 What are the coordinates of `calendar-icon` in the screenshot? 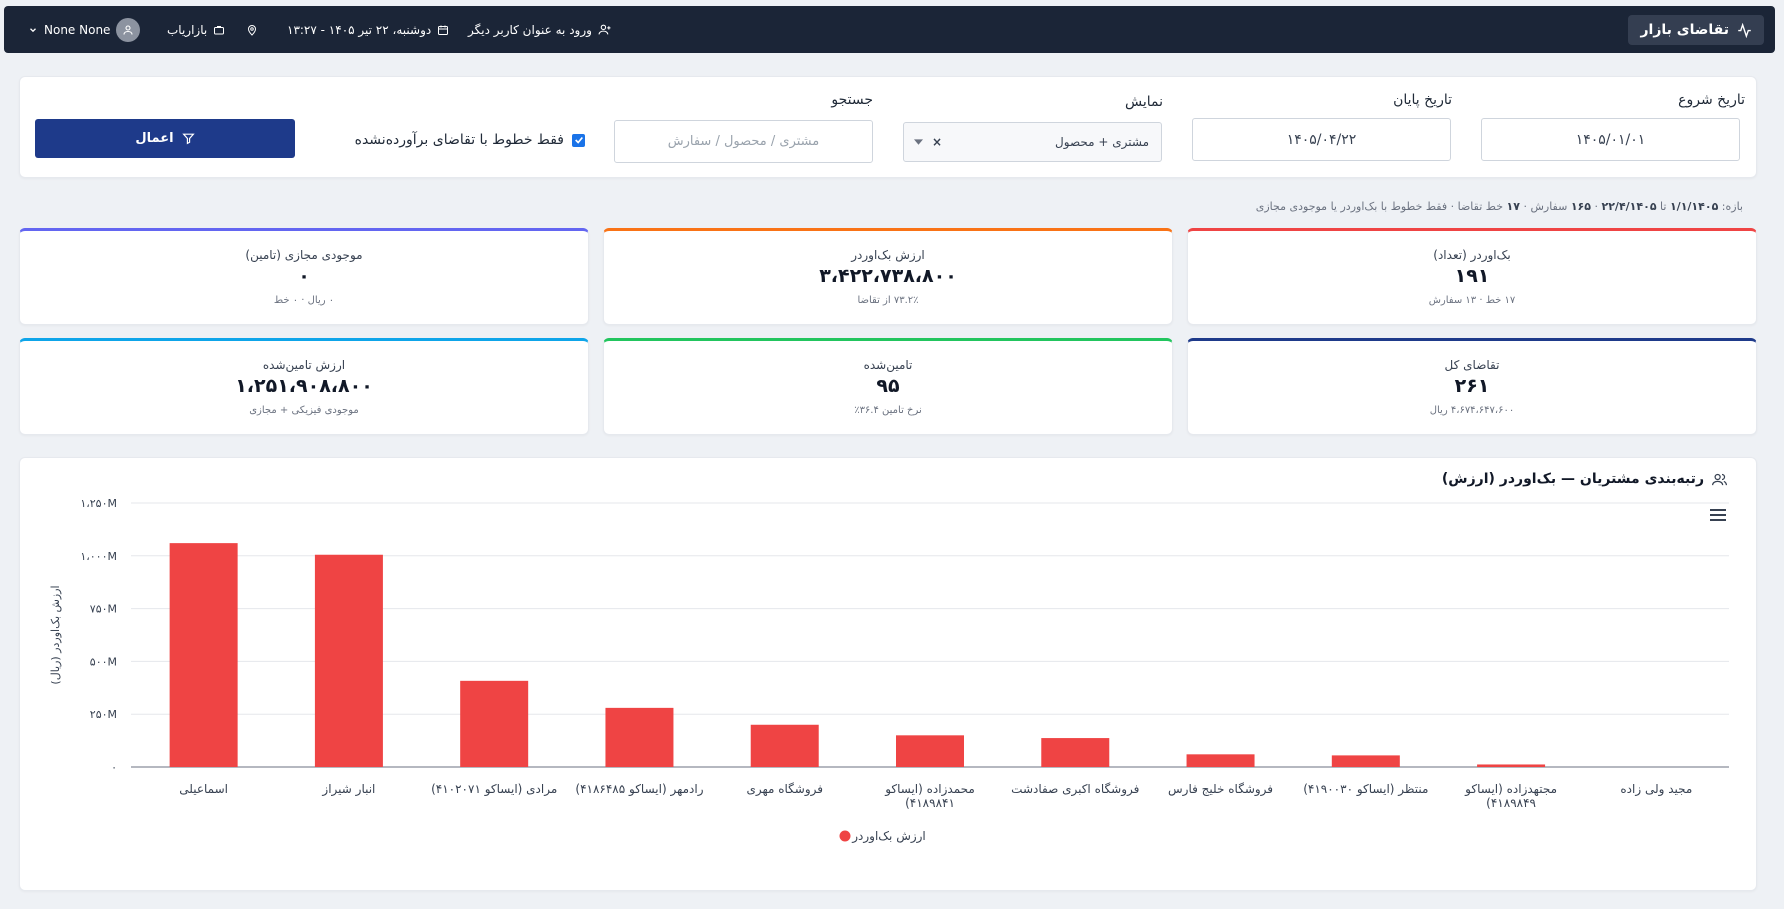 It's located at (443, 30).